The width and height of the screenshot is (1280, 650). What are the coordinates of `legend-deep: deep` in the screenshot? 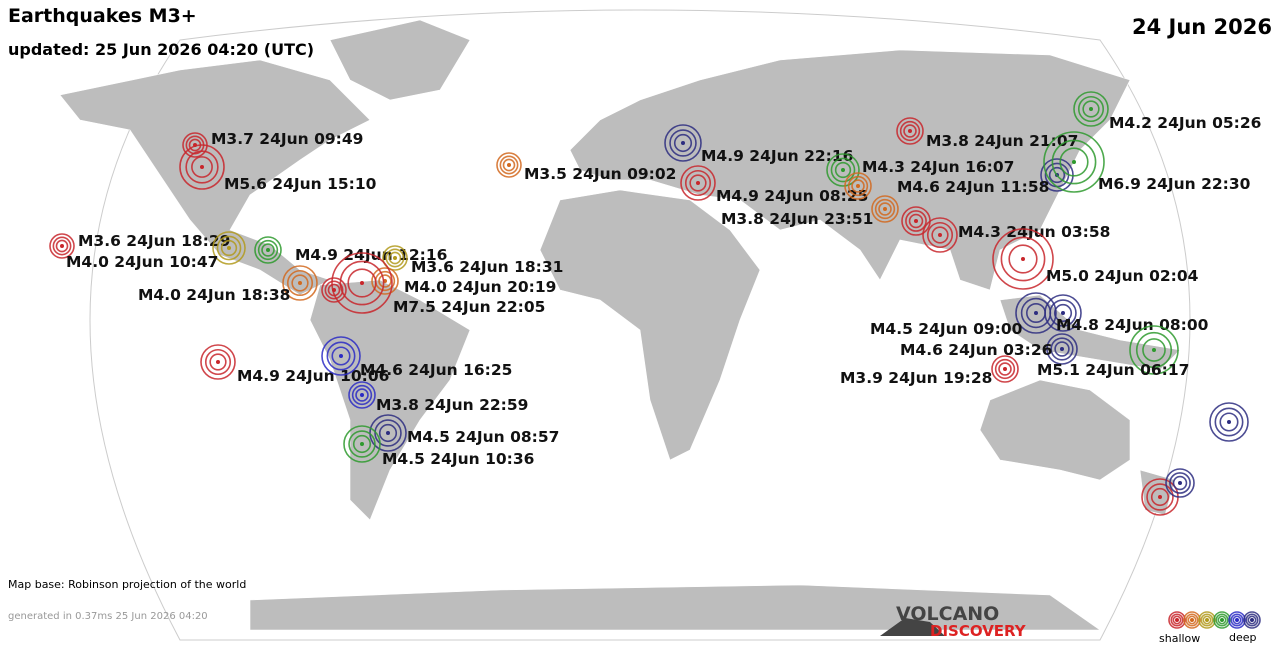 It's located at (1243, 637).